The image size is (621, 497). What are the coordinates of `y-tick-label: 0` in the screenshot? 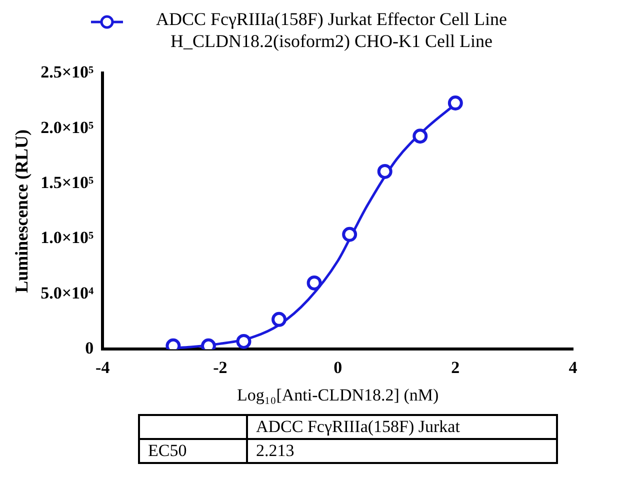 It's located at (89, 348).